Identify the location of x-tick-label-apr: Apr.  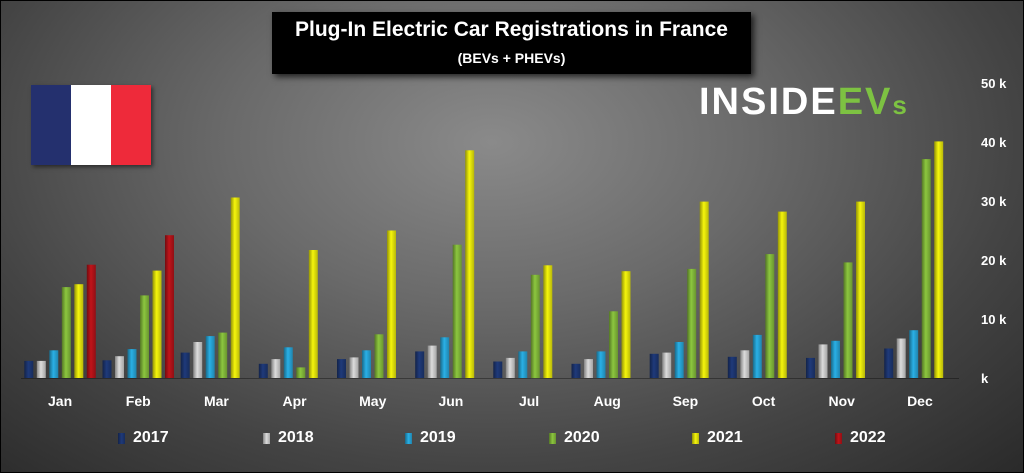
(295, 401).